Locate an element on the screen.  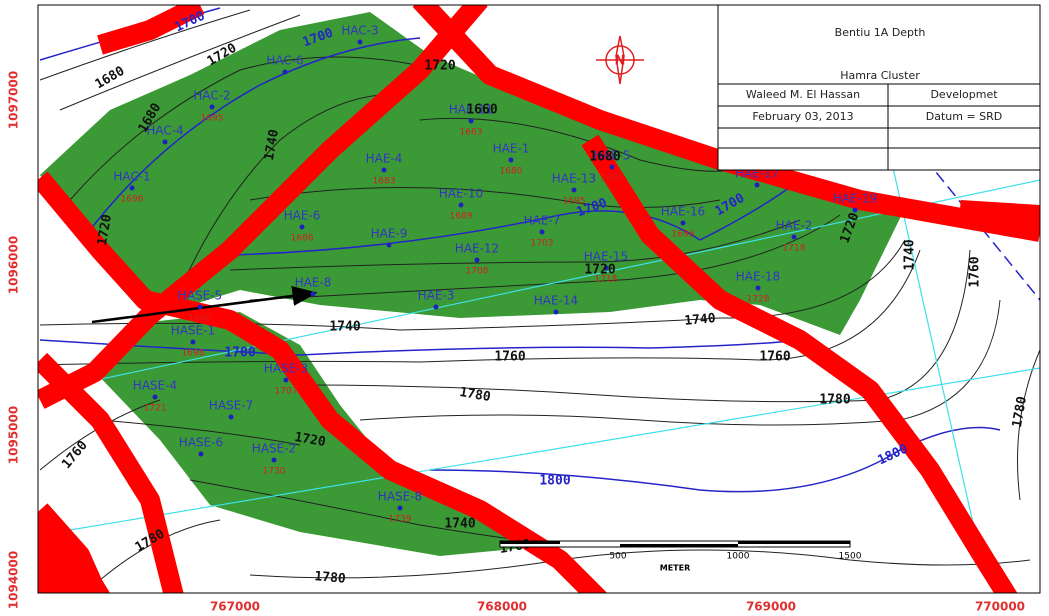
well-depth: 1689 is located at coordinates (461, 217).